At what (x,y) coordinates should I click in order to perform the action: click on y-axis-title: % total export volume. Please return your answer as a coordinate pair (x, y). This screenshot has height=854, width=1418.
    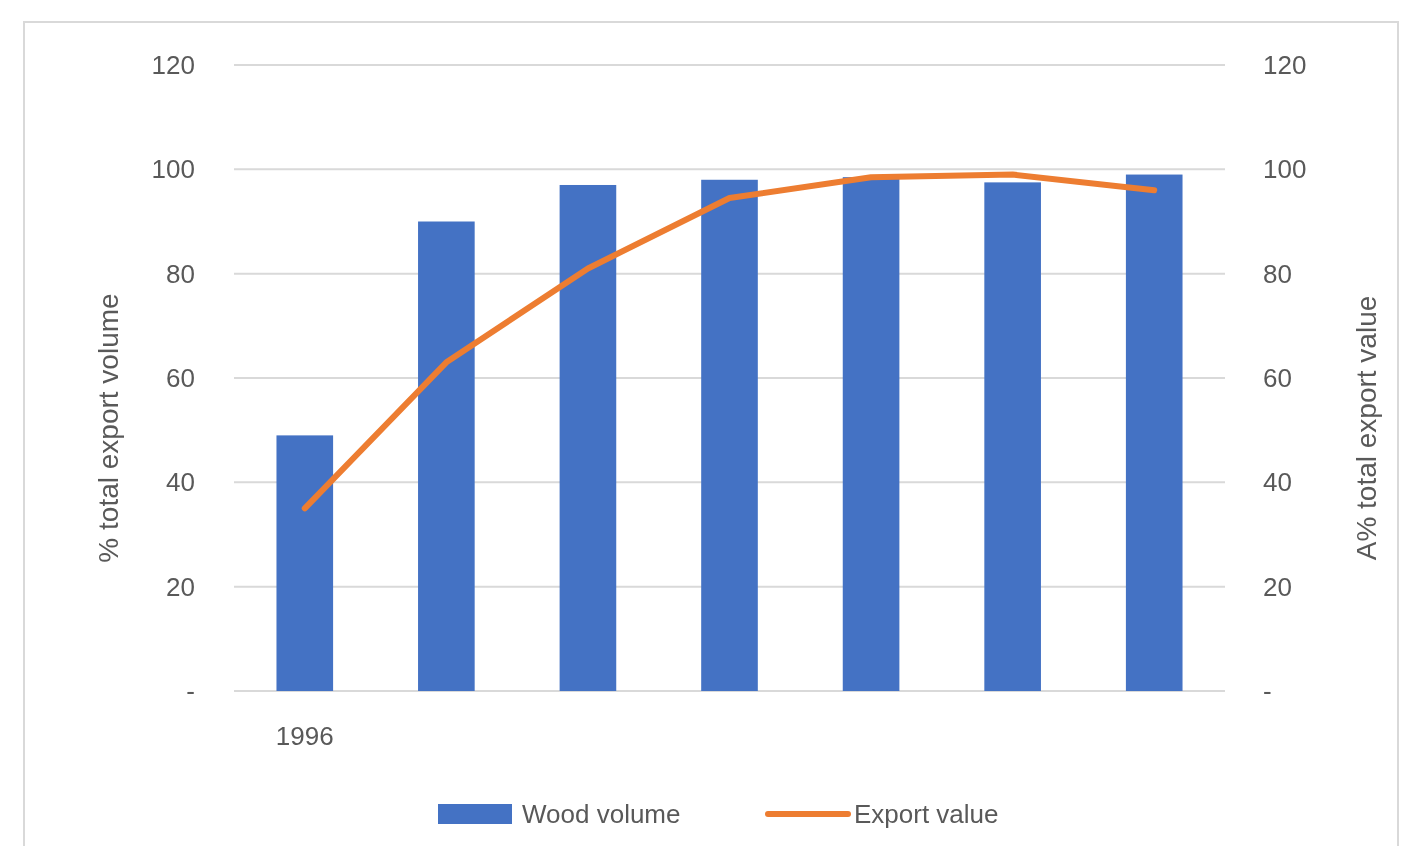
    Looking at the image, I should click on (108, 428).